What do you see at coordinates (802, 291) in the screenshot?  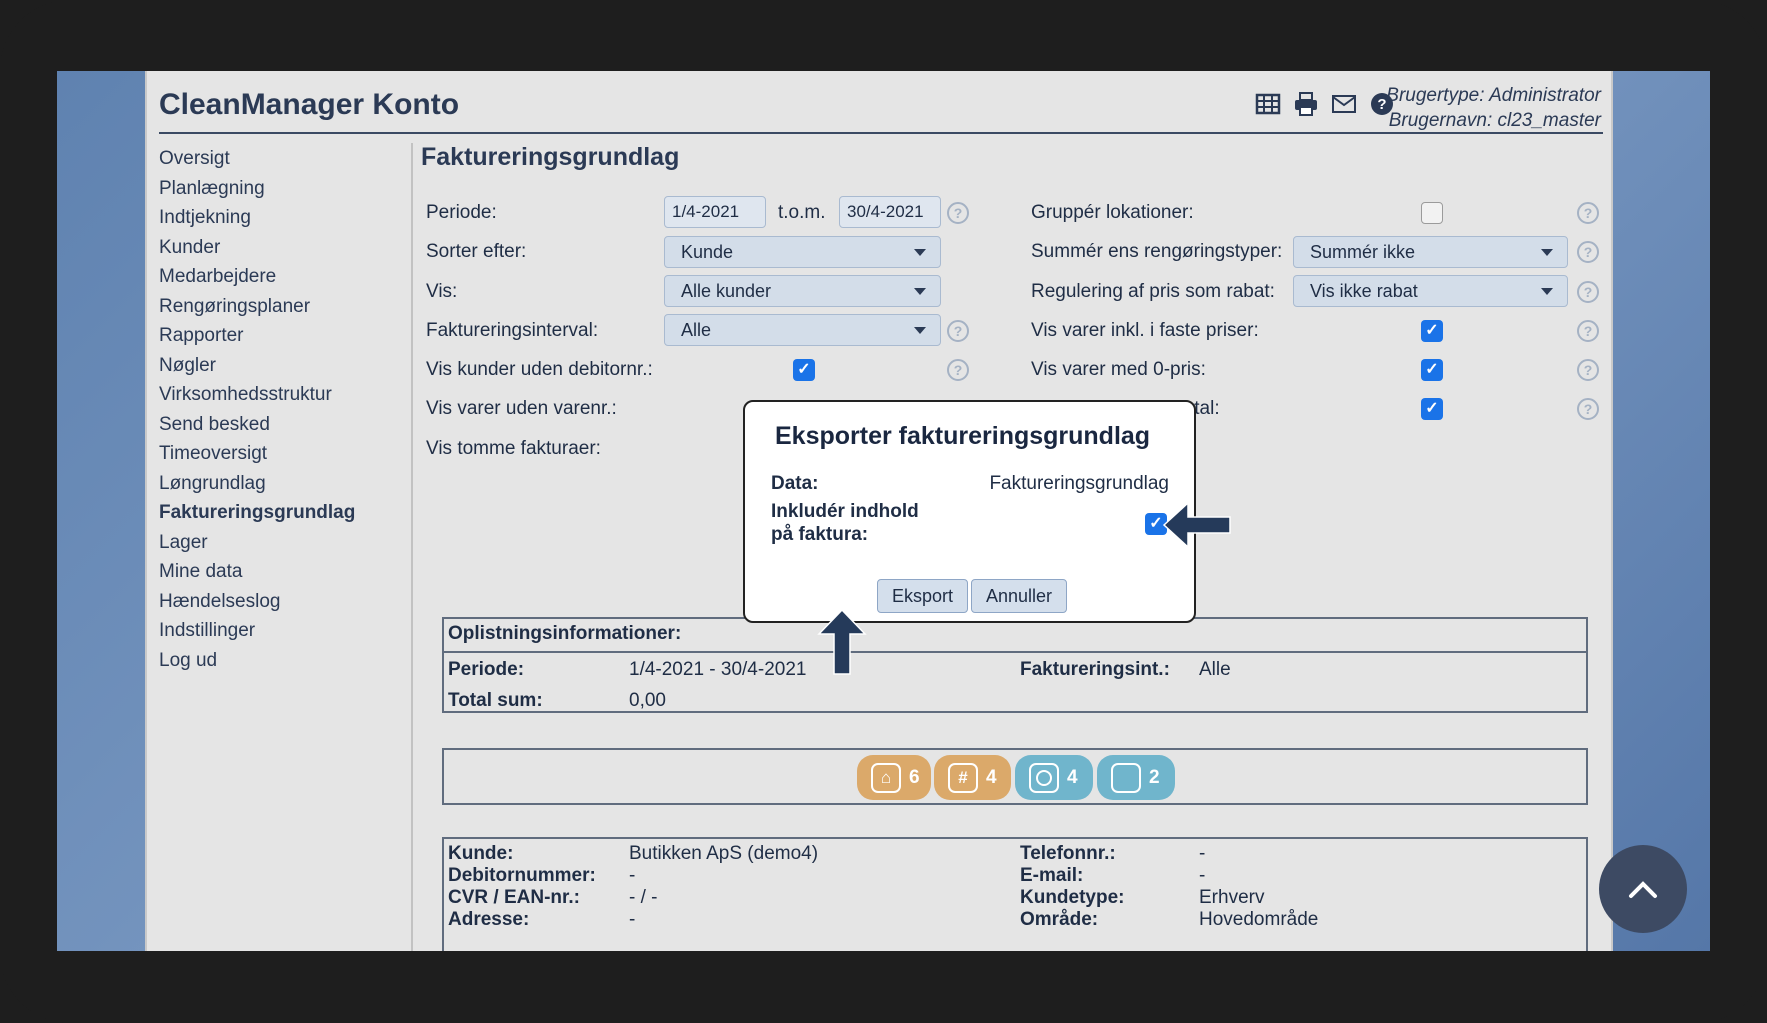 I see `vis-select: Alle kunder` at bounding box center [802, 291].